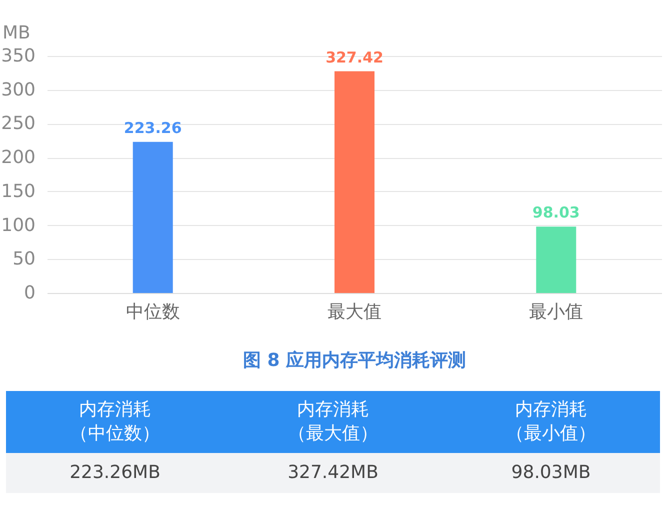 Image resolution: width=672 pixels, height=506 pixels. Describe the element at coordinates (24, 259) in the screenshot. I see `y-tick-label: 50` at that location.